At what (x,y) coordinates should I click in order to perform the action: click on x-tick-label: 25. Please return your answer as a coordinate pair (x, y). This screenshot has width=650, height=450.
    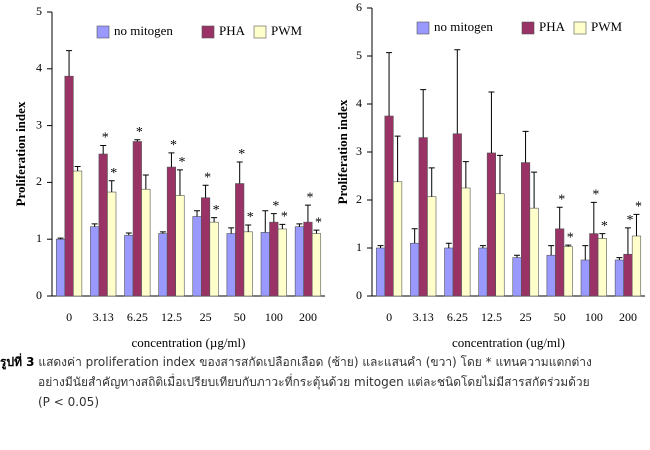
    Looking at the image, I should click on (206, 317).